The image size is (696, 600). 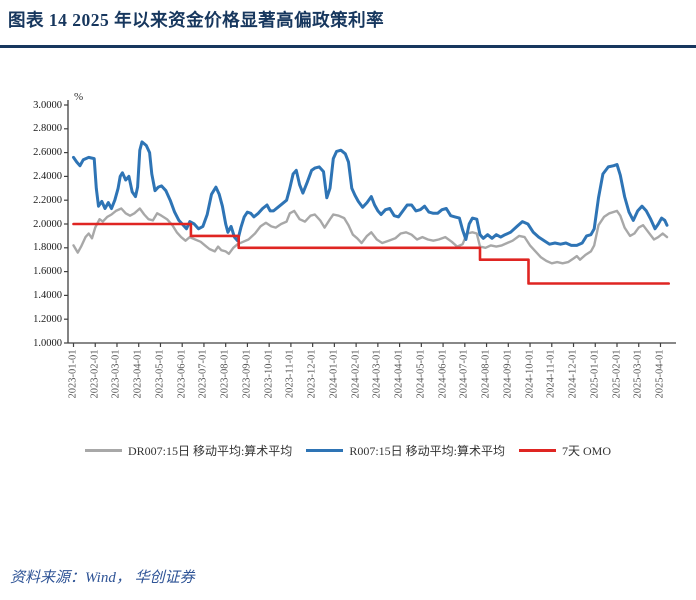 I want to click on x-tick-label: 2024-01-01, so click(x=334, y=373).